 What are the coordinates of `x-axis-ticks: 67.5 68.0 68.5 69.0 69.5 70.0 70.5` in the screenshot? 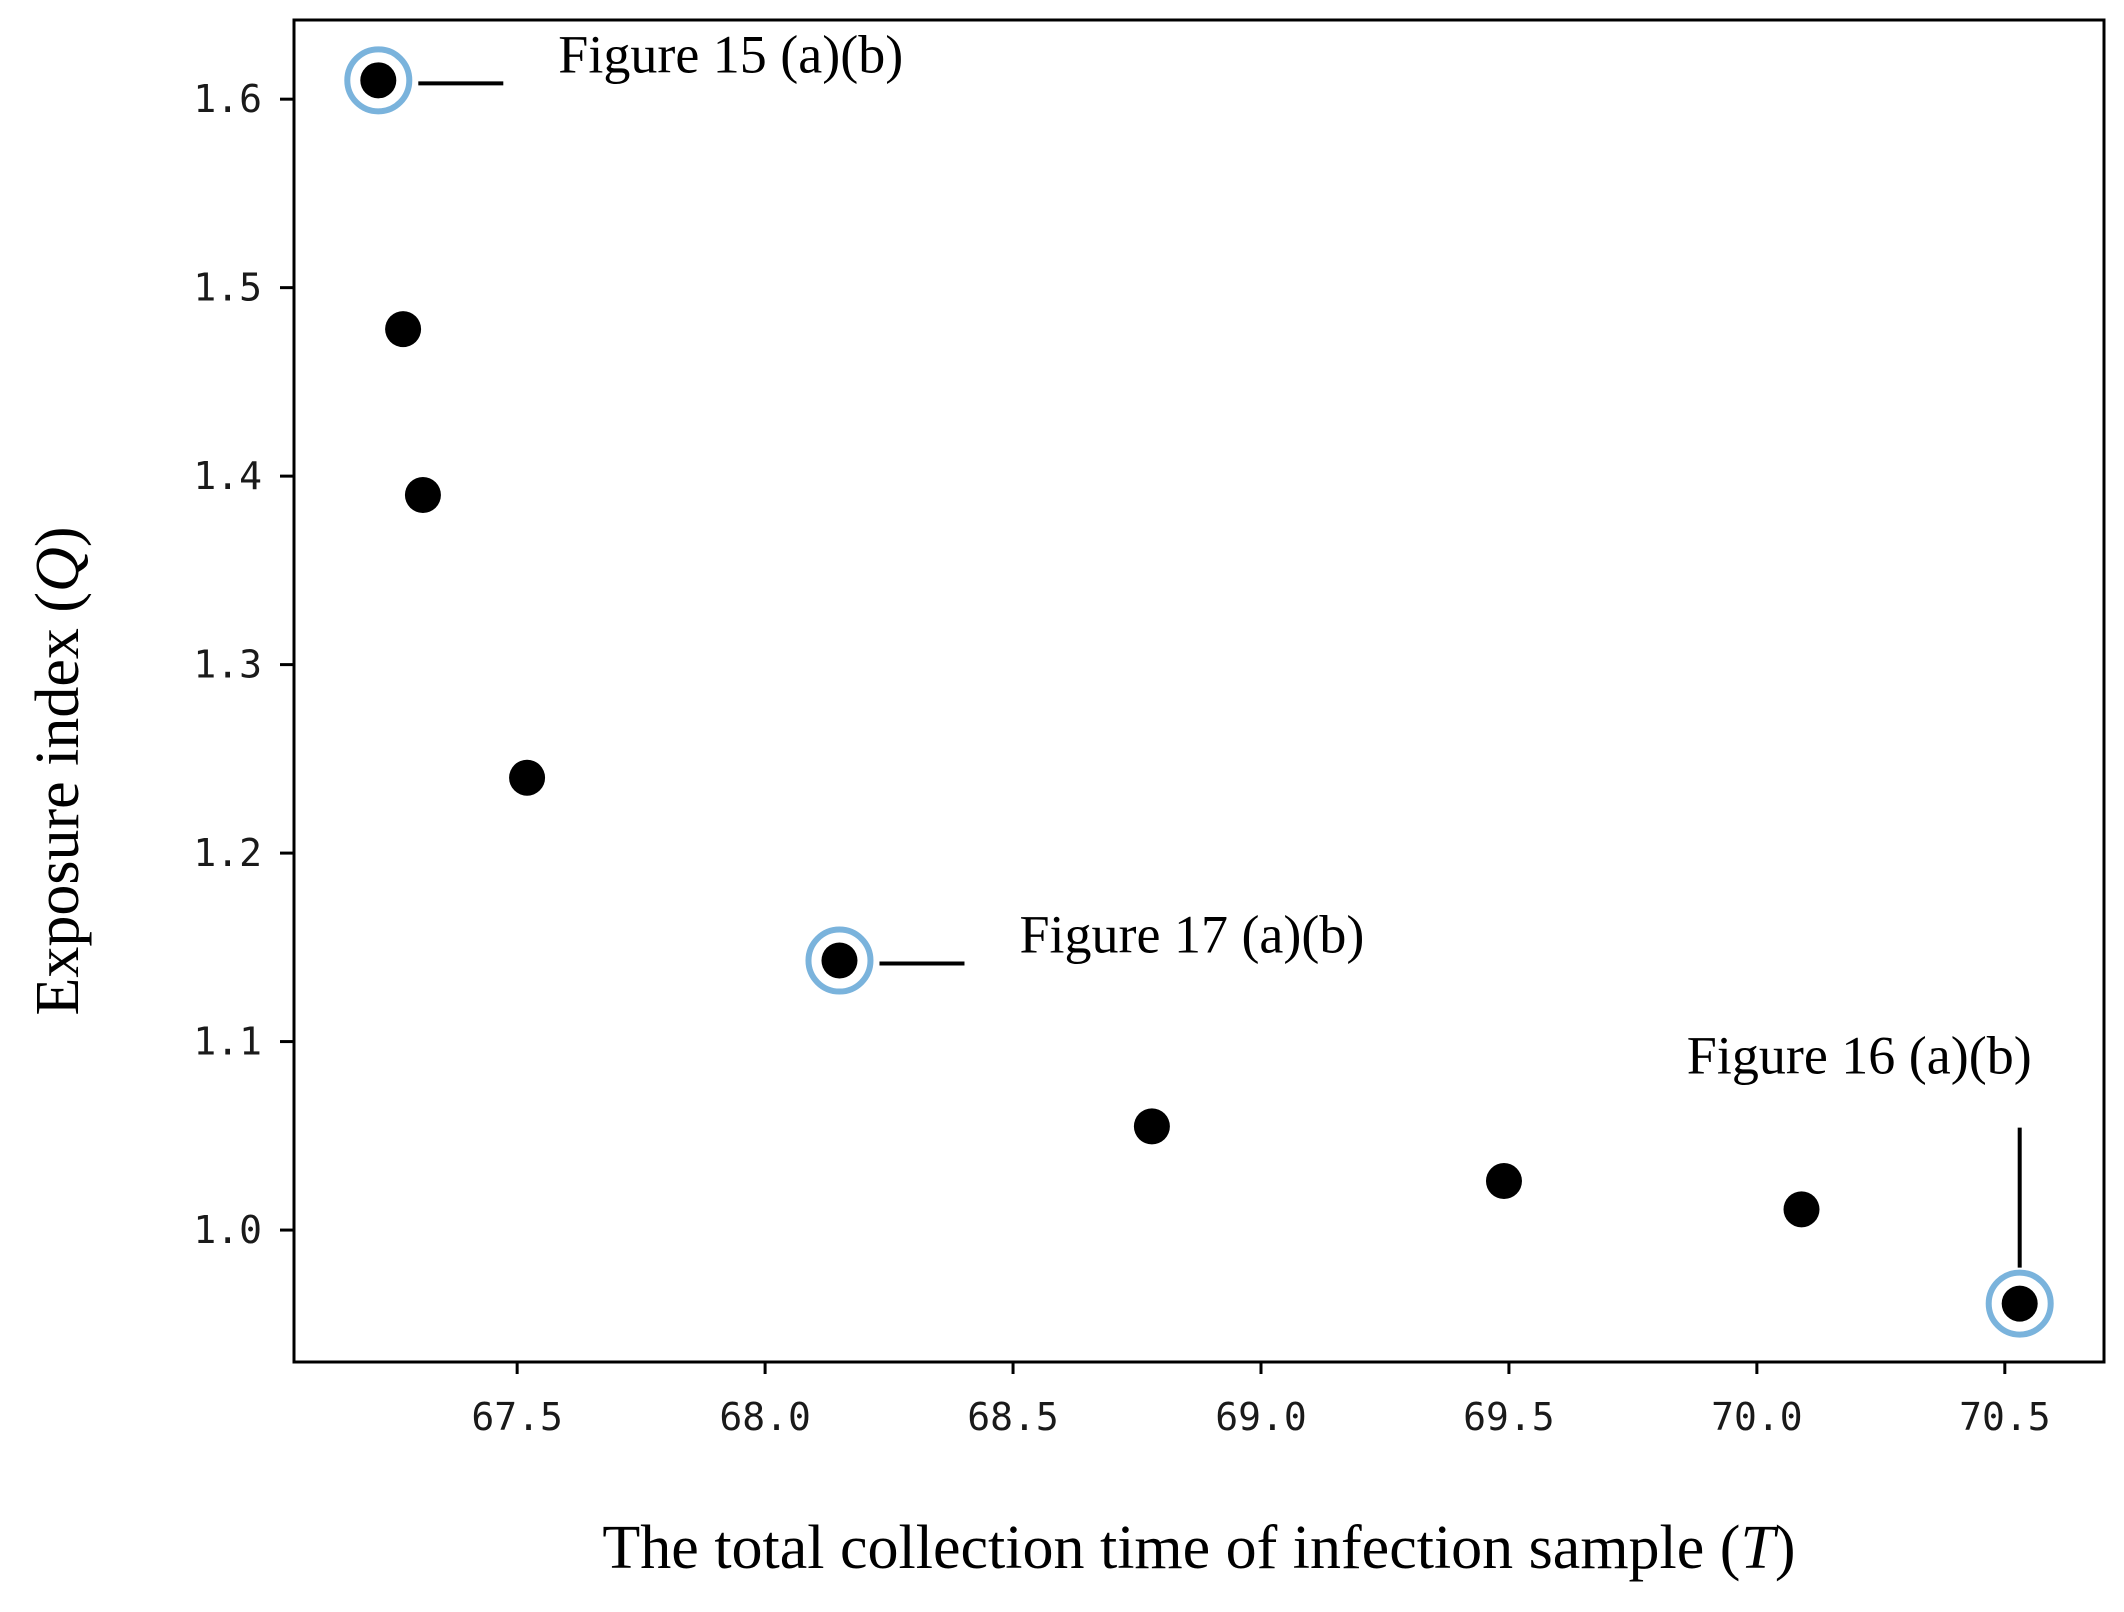 It's located at (1261, 1400).